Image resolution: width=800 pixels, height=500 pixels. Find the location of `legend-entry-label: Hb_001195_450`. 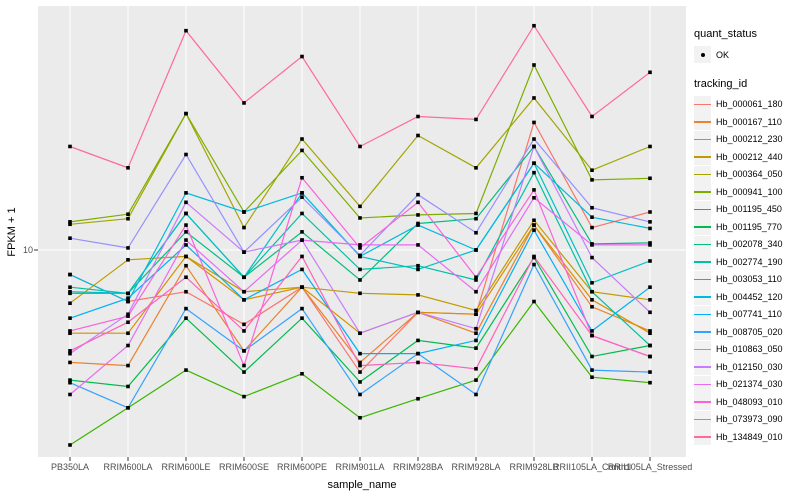

legend-entry-label: Hb_001195_450 is located at coordinates (749, 209).